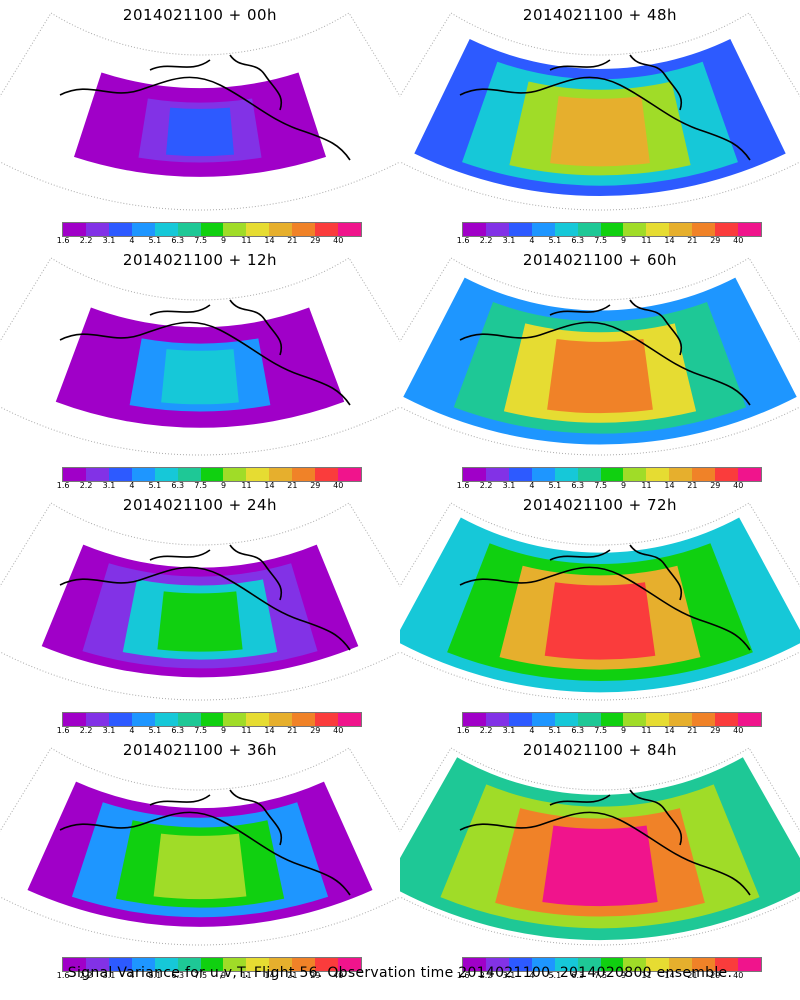 This screenshot has width=800, height=1000. Describe the element at coordinates (600, 750) in the screenshot. I see `panel-title: 2014021100 + 84h` at that location.